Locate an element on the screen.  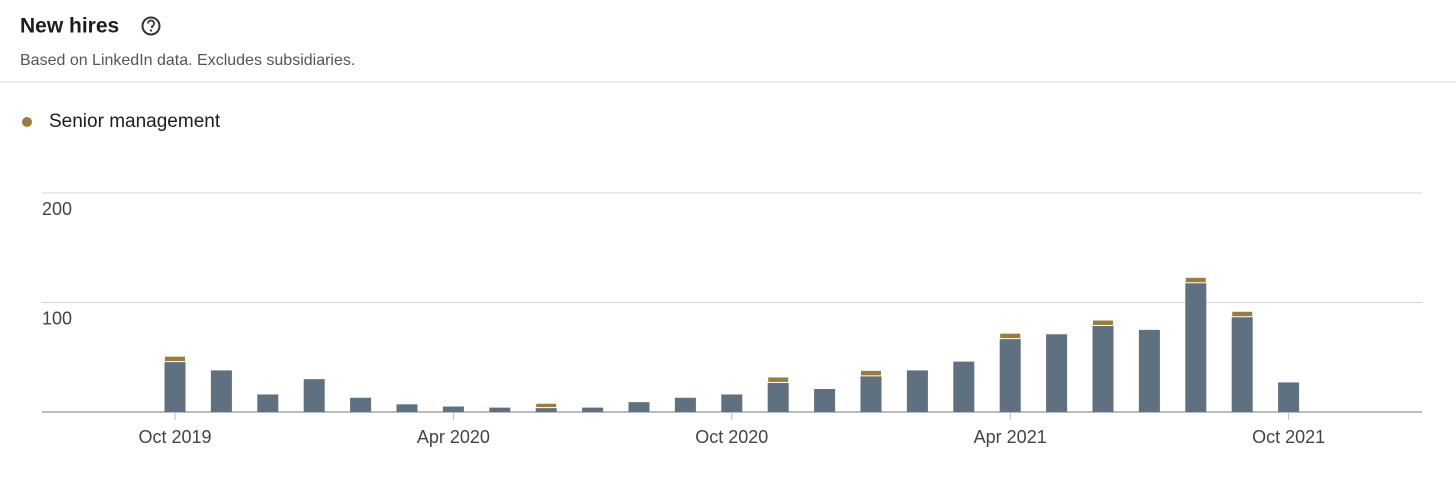
y-tick-label: 200 is located at coordinates (57, 209).